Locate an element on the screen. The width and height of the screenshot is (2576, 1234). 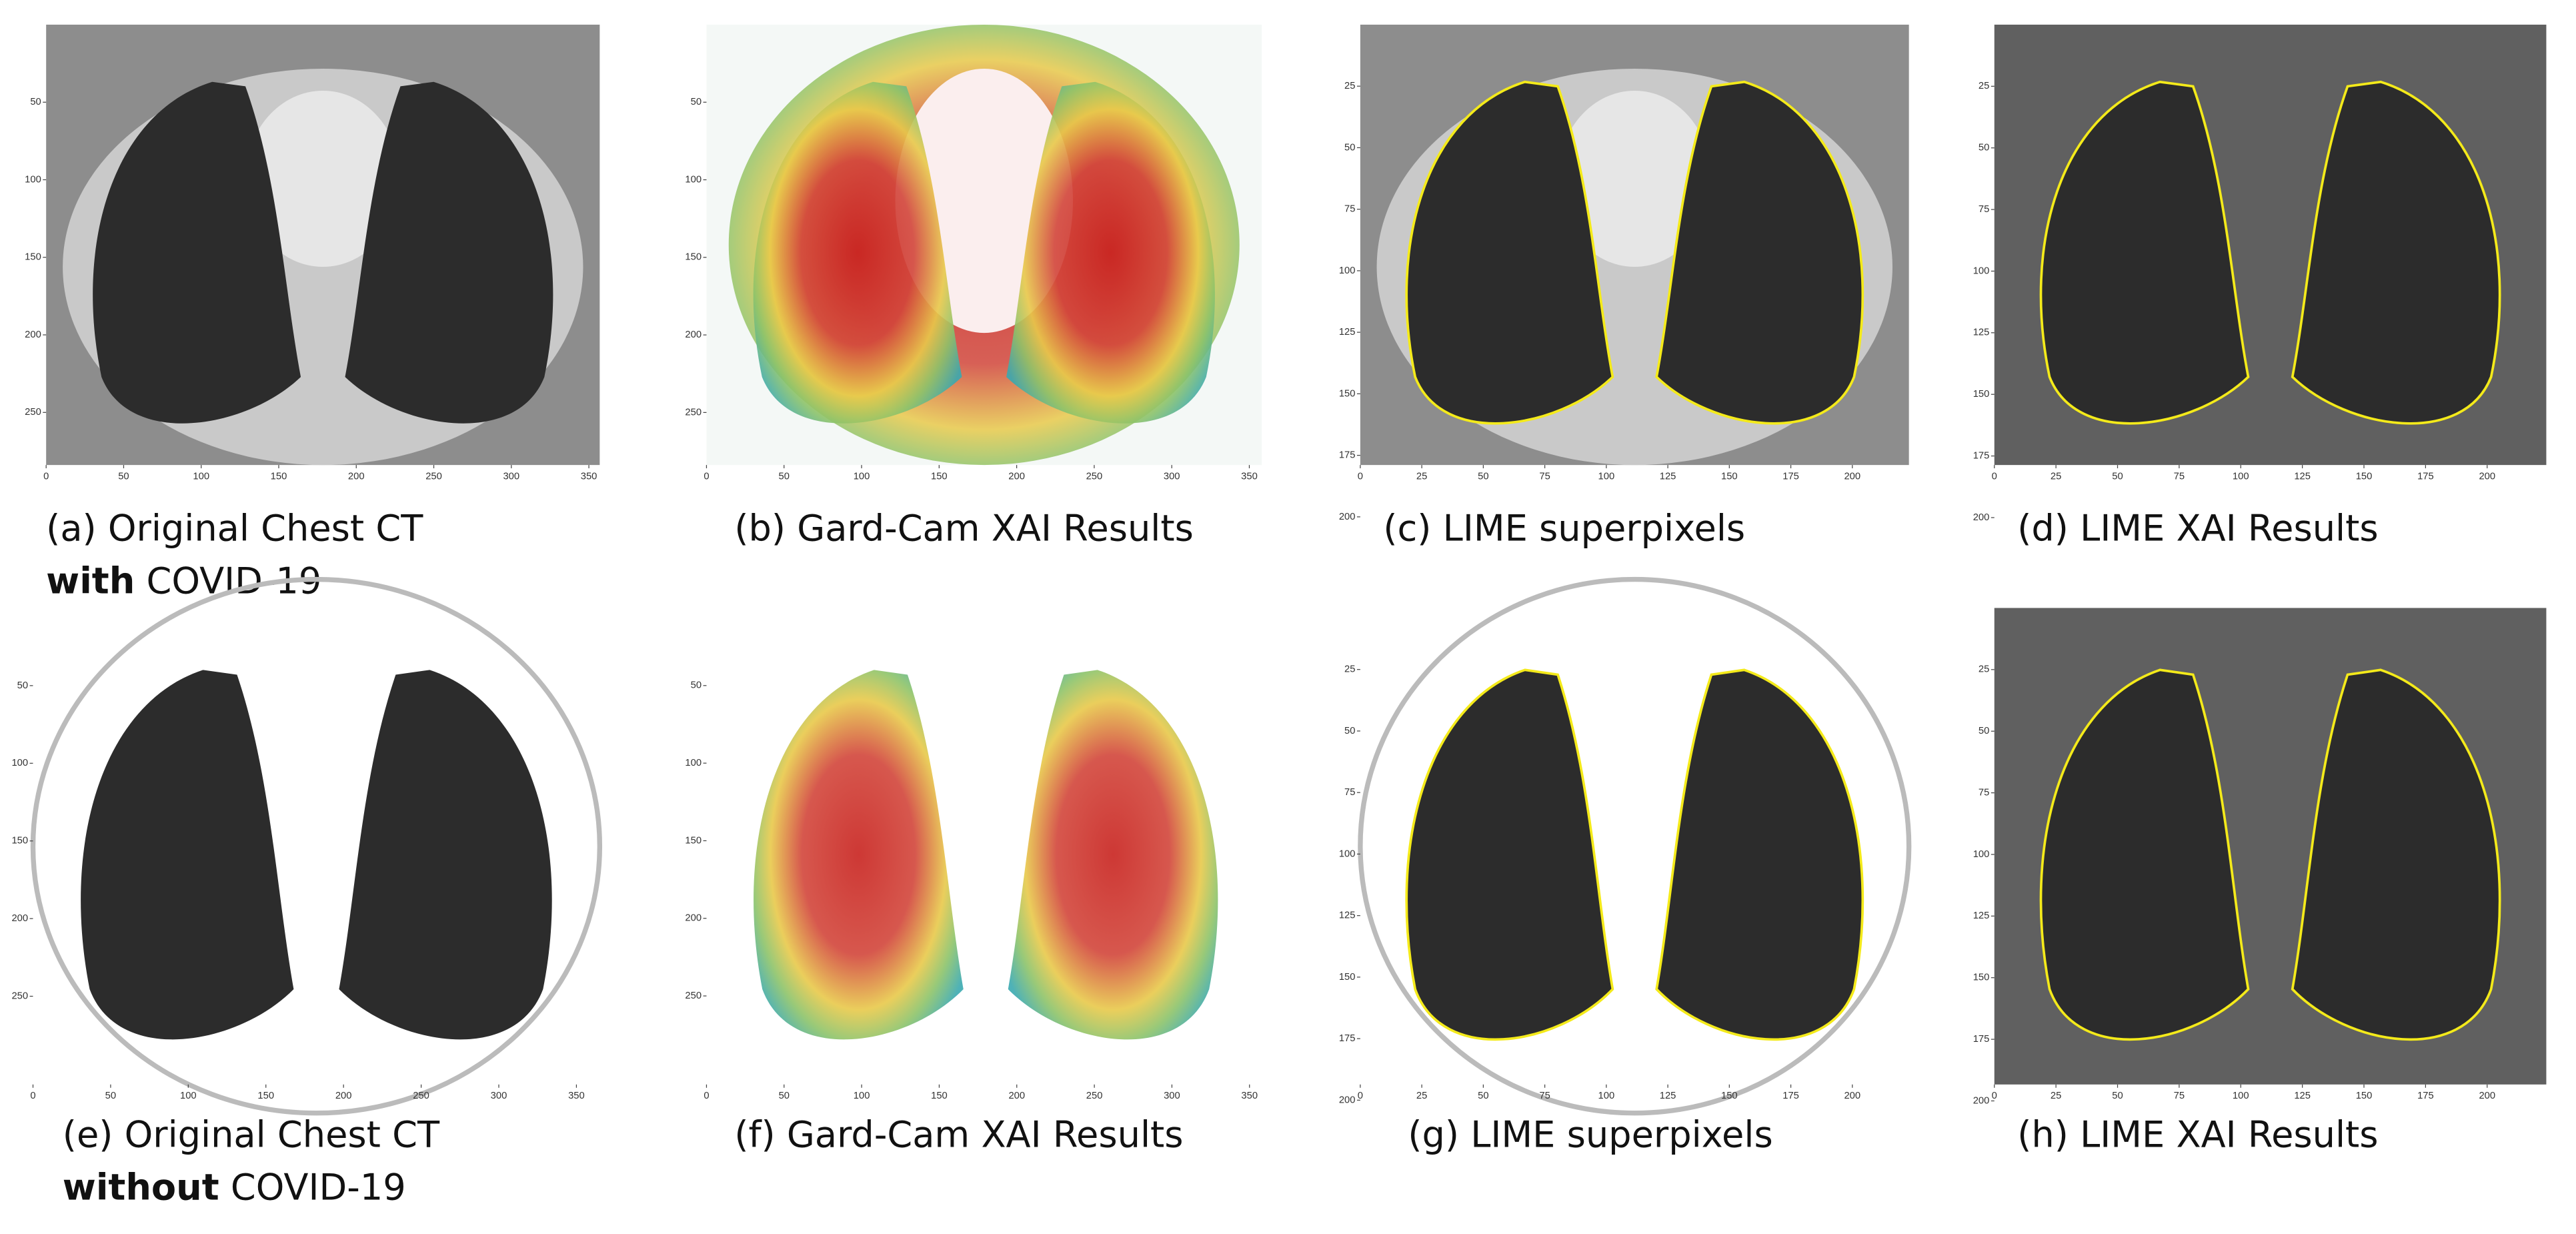
caption-line: with COVID-19 is located at coordinates (183, 581).